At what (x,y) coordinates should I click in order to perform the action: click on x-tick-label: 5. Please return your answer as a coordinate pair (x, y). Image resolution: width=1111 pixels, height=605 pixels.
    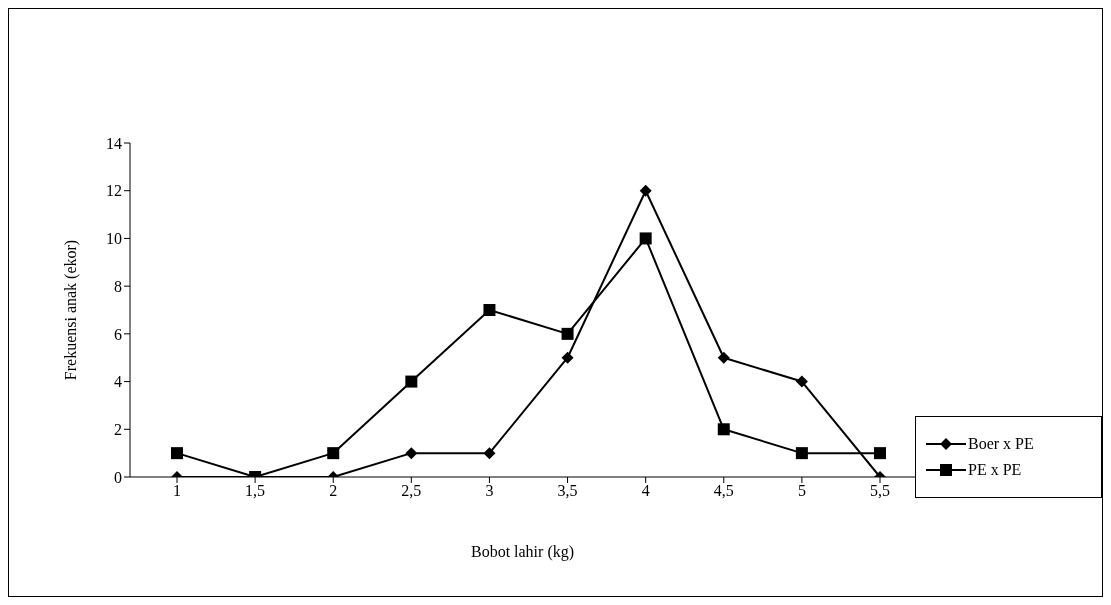
    Looking at the image, I should click on (801, 491).